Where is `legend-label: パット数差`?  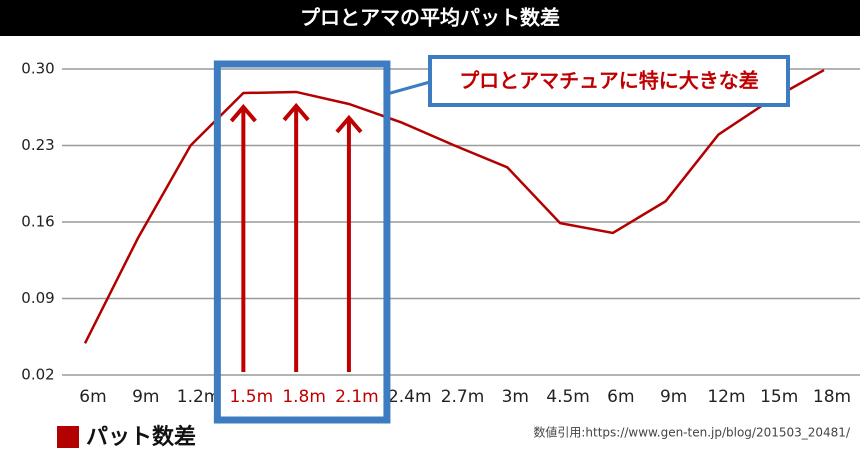
legend-label: パット数差 is located at coordinates (141, 437).